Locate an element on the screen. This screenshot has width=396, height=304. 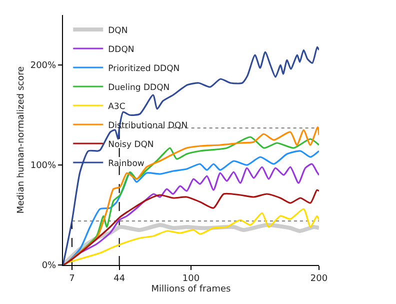
x-tick-label: 44 is located at coordinates (120, 279).